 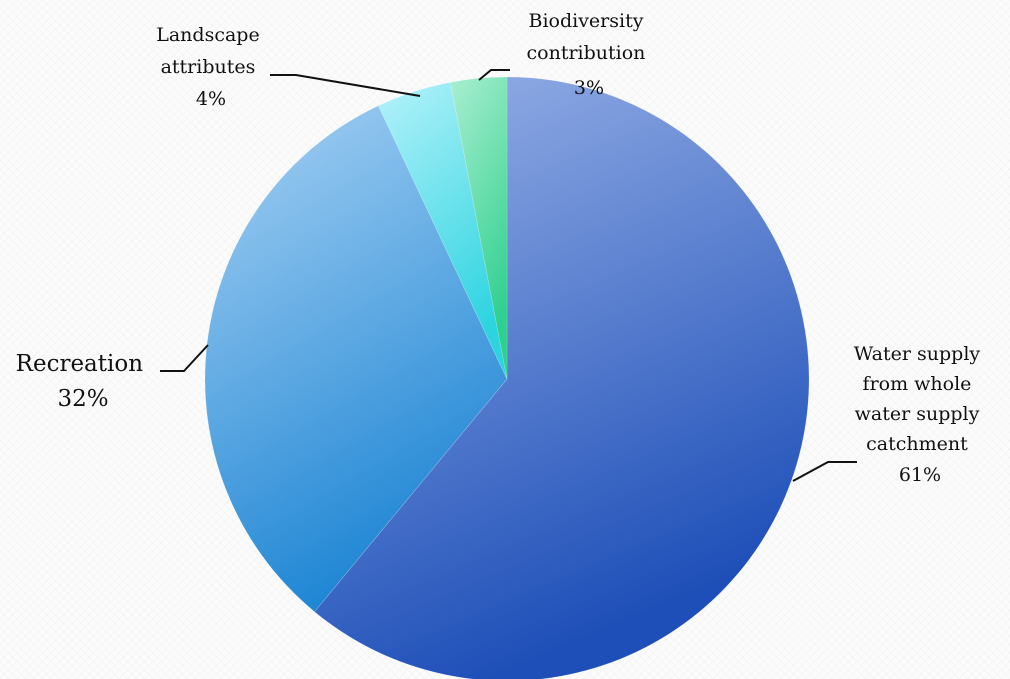 I want to click on leader-line-landscape-attributes, so click(x=345, y=85).